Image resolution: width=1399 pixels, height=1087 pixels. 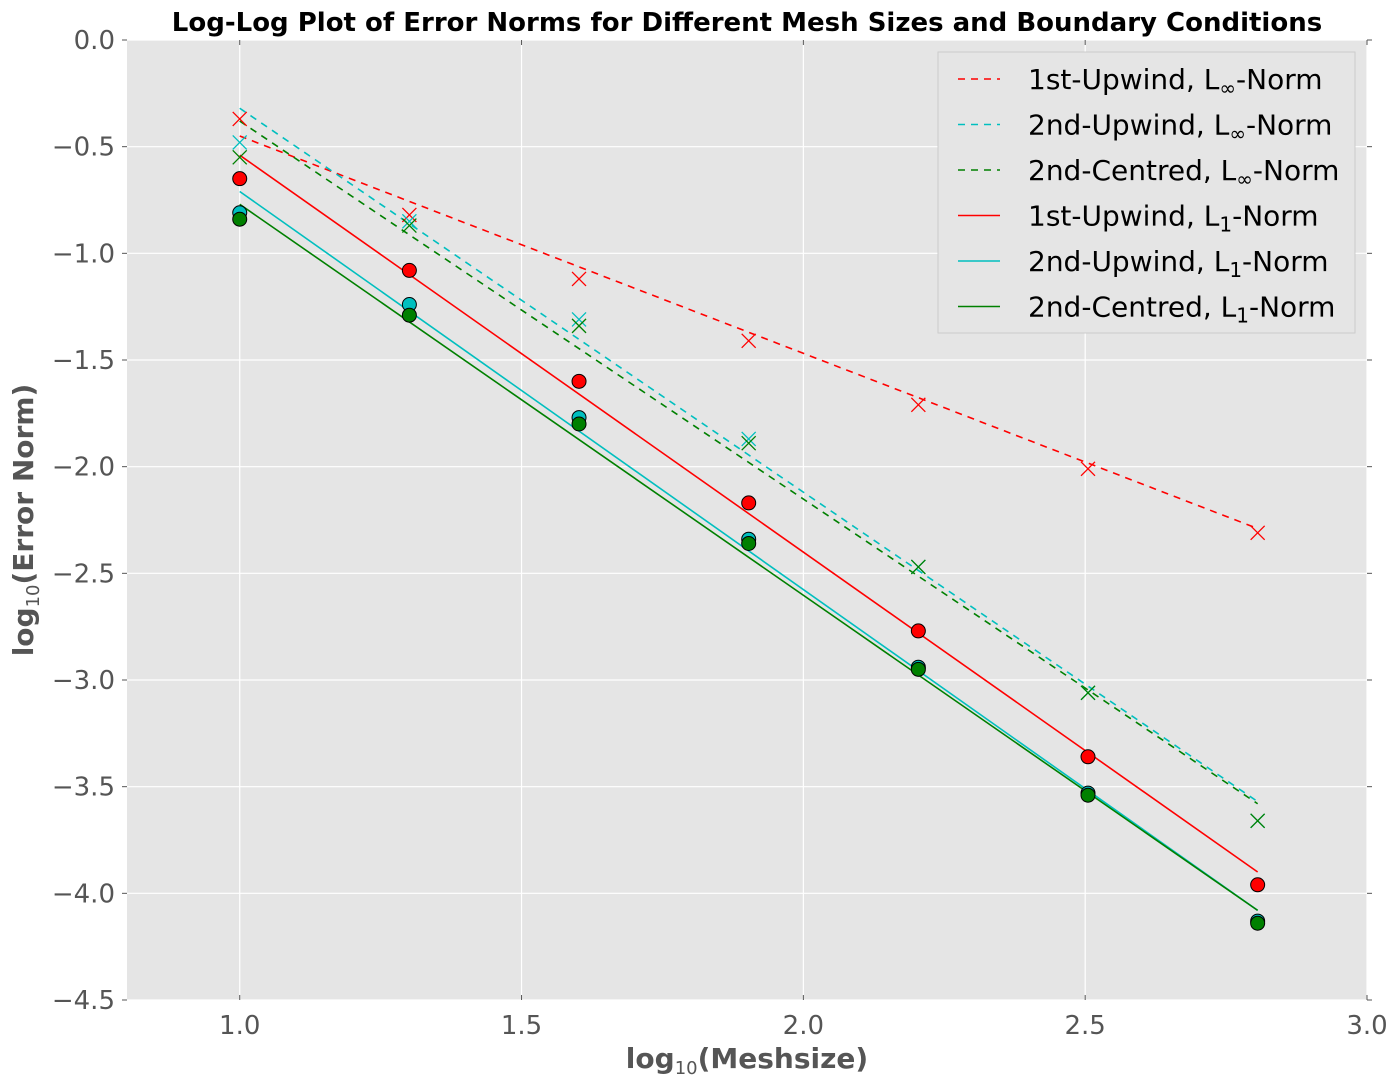 What do you see at coordinates (83, 1001) in the screenshot?
I see `y-tick-label: −4.5` at bounding box center [83, 1001].